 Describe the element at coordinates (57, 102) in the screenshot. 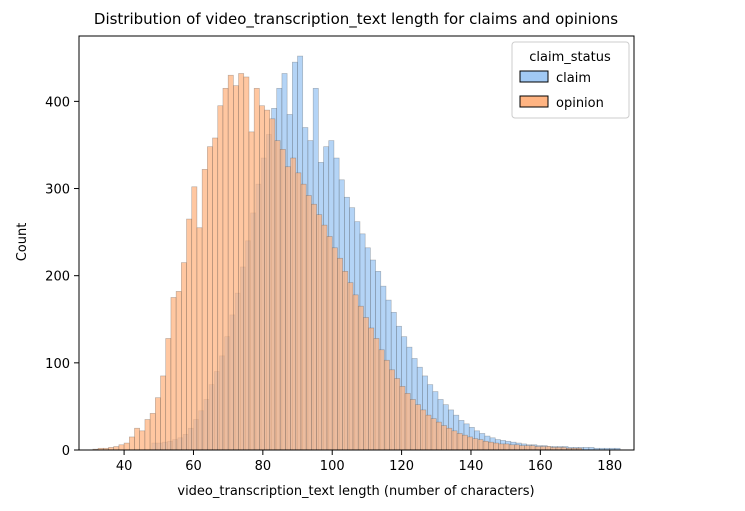

I see `y-tick-label: 400` at that location.